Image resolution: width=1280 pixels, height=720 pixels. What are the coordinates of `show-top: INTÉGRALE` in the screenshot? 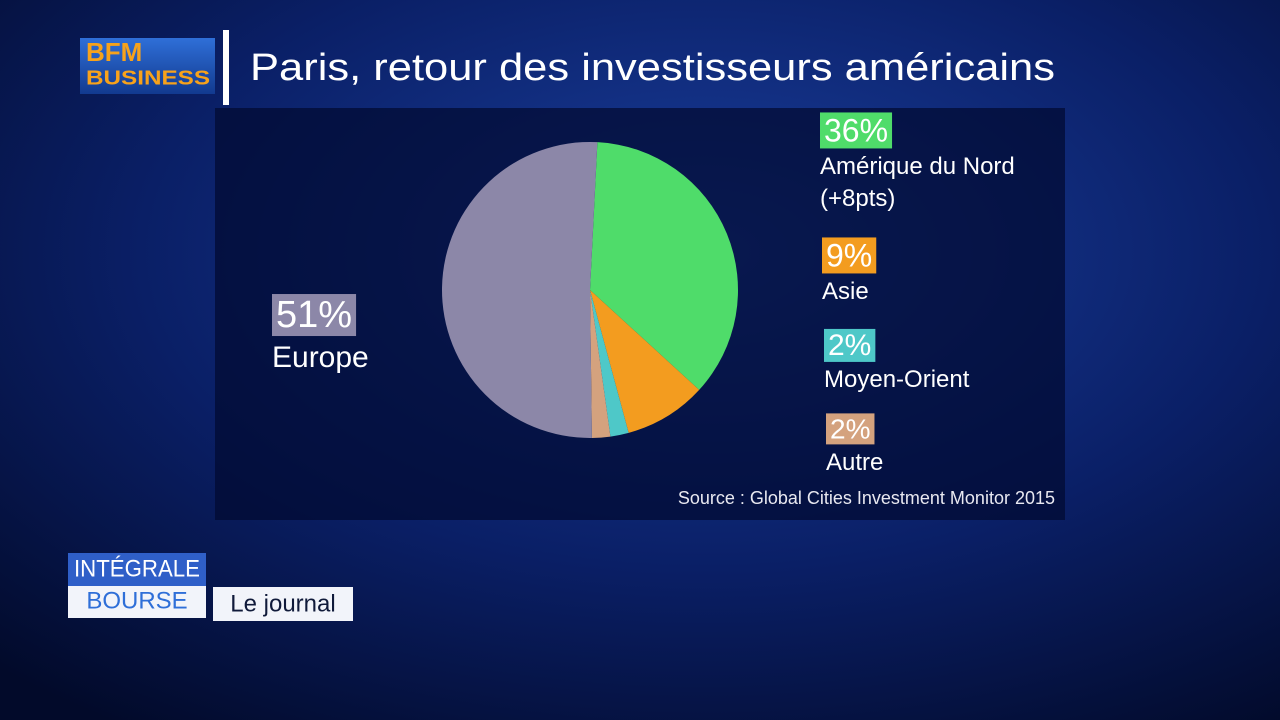 It's located at (137, 568).